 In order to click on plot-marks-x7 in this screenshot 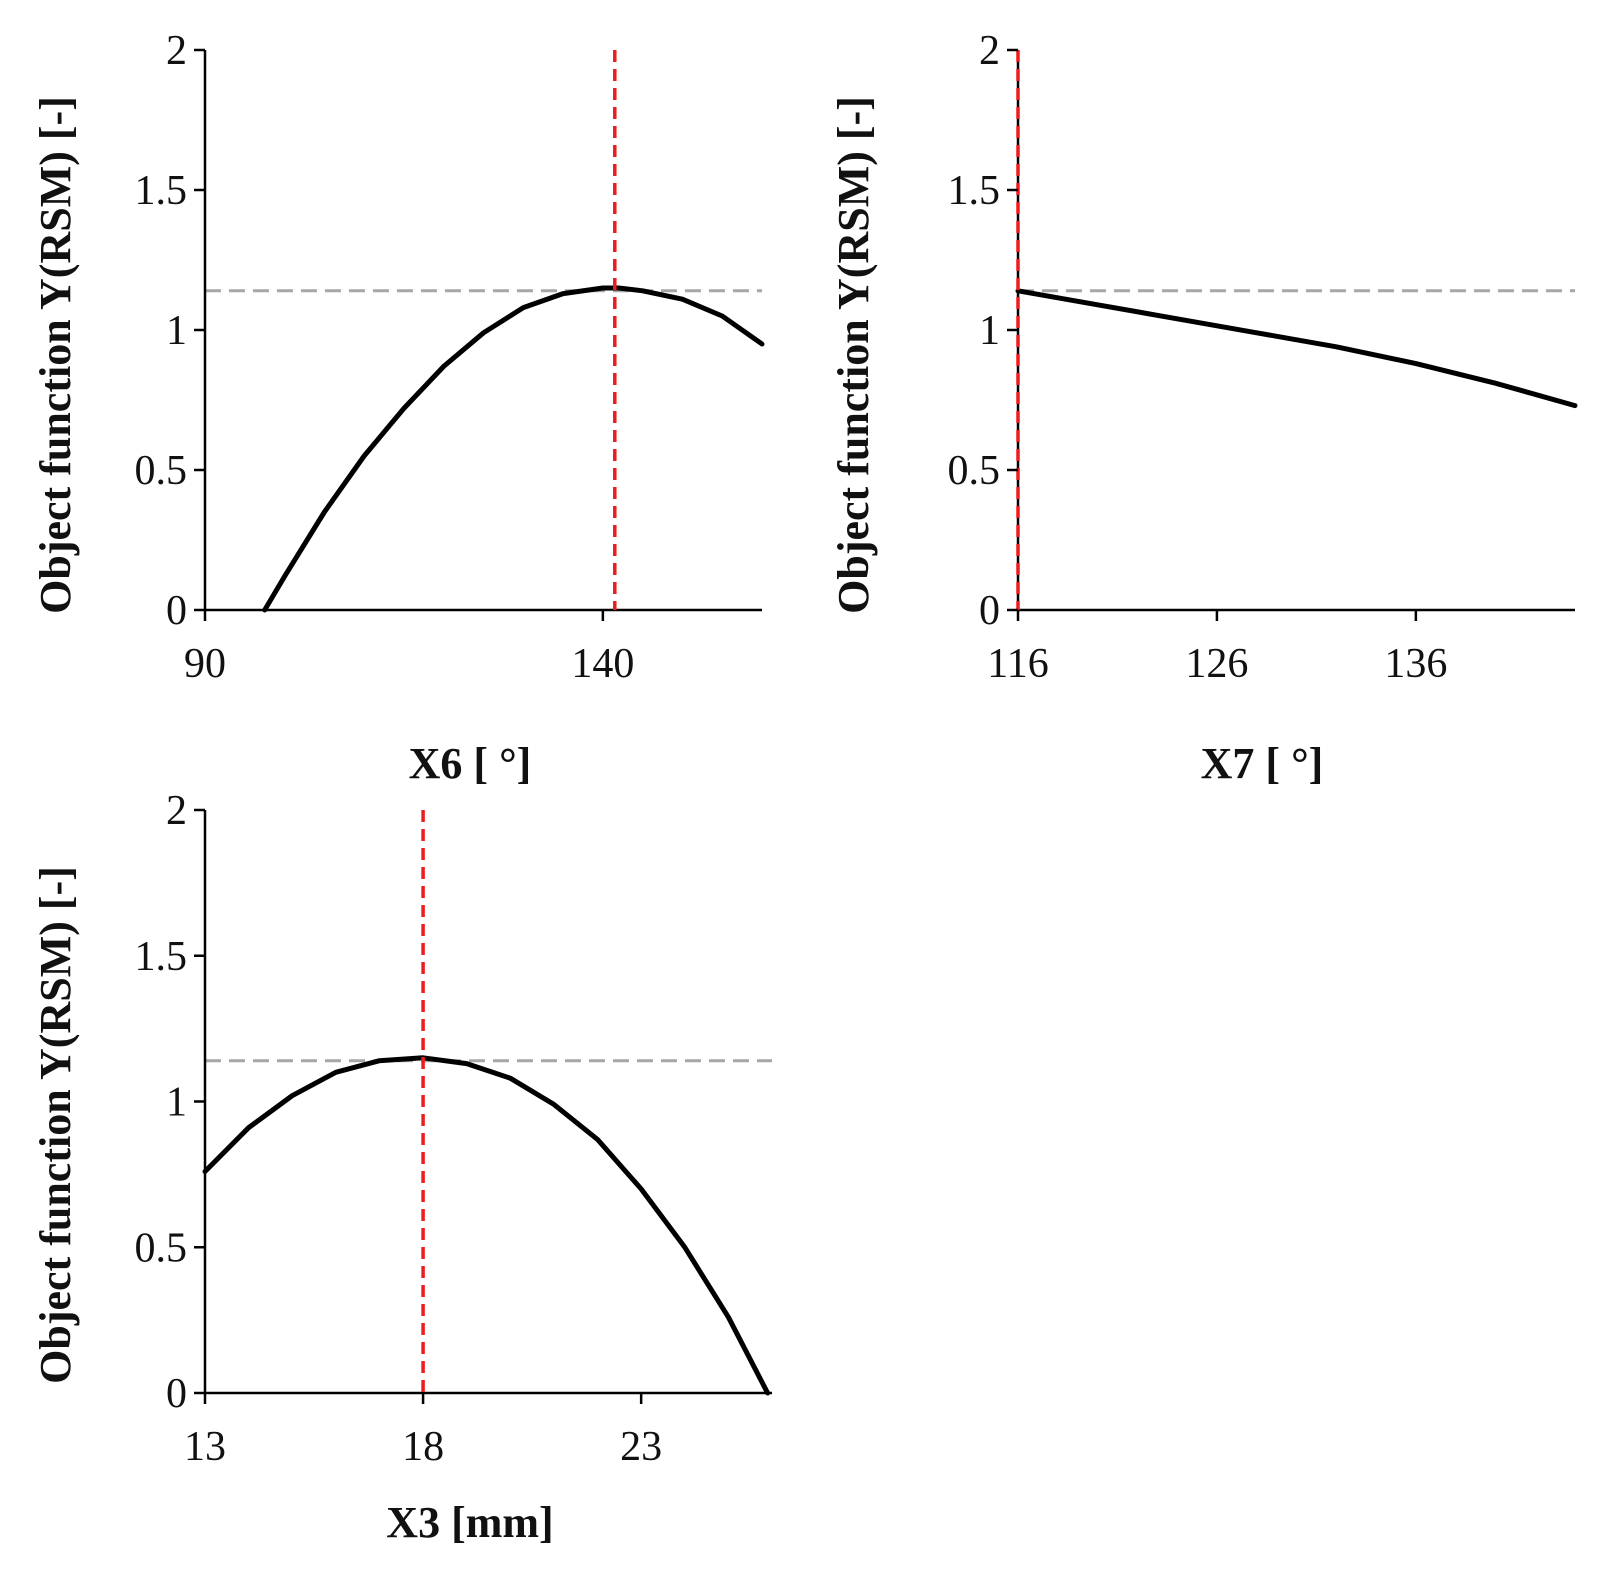, I will do `click(1292, 334)`.